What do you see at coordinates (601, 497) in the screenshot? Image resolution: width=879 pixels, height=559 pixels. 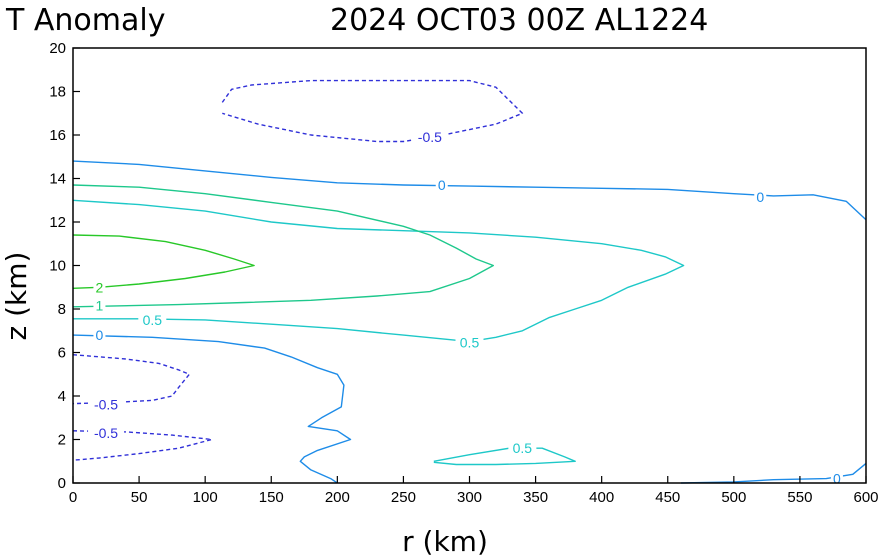 I see `x-tick-label: 400` at bounding box center [601, 497].